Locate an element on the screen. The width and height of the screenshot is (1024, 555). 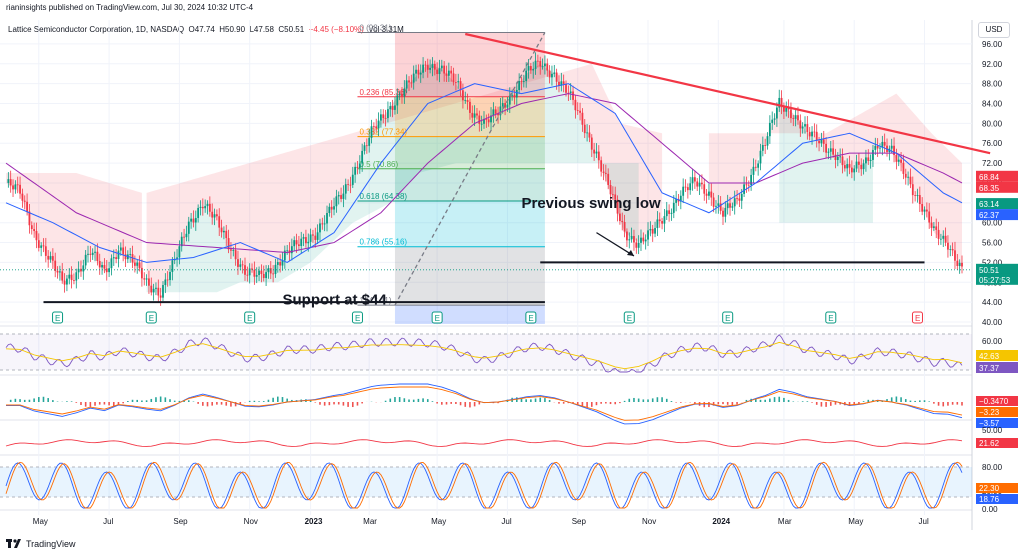
stoch-badge: 22.30 is located at coordinates (997, 488).